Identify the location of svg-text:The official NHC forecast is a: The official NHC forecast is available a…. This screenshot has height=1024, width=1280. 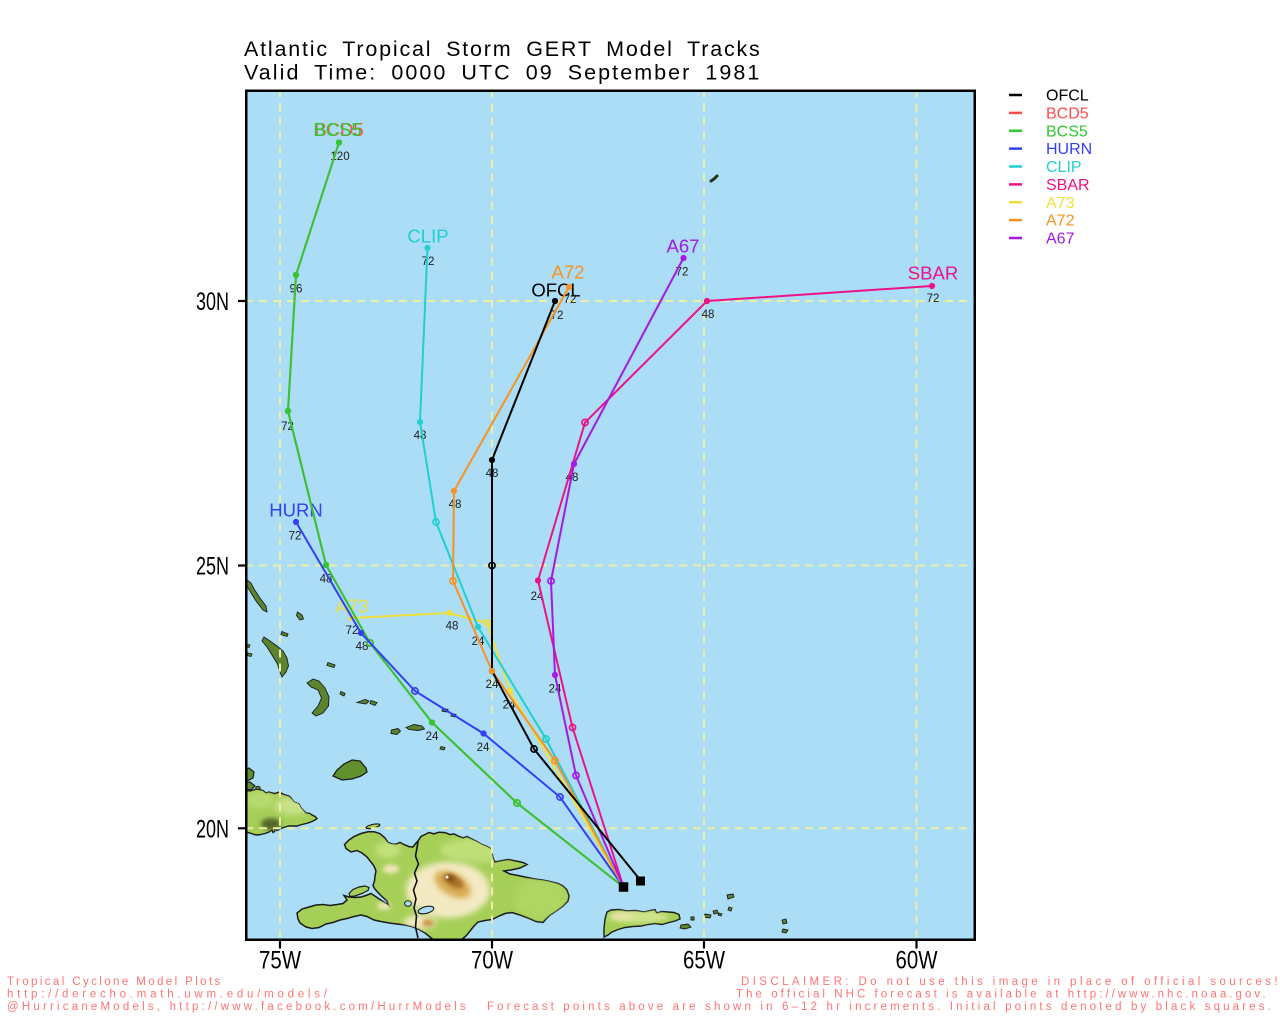
(1002, 995).